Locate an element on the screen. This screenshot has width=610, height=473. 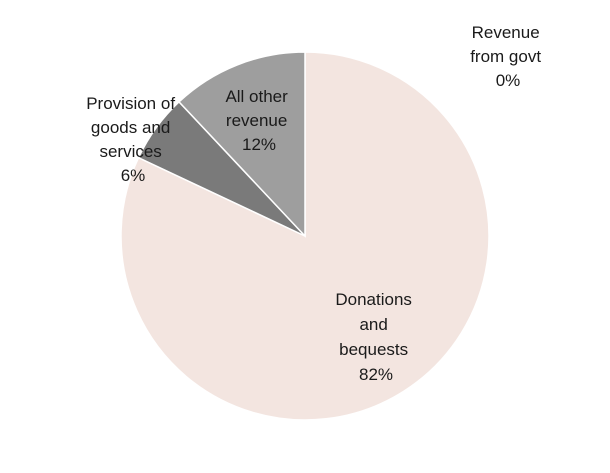
pie-slice-all-other-revenue is located at coordinates (241, 144).